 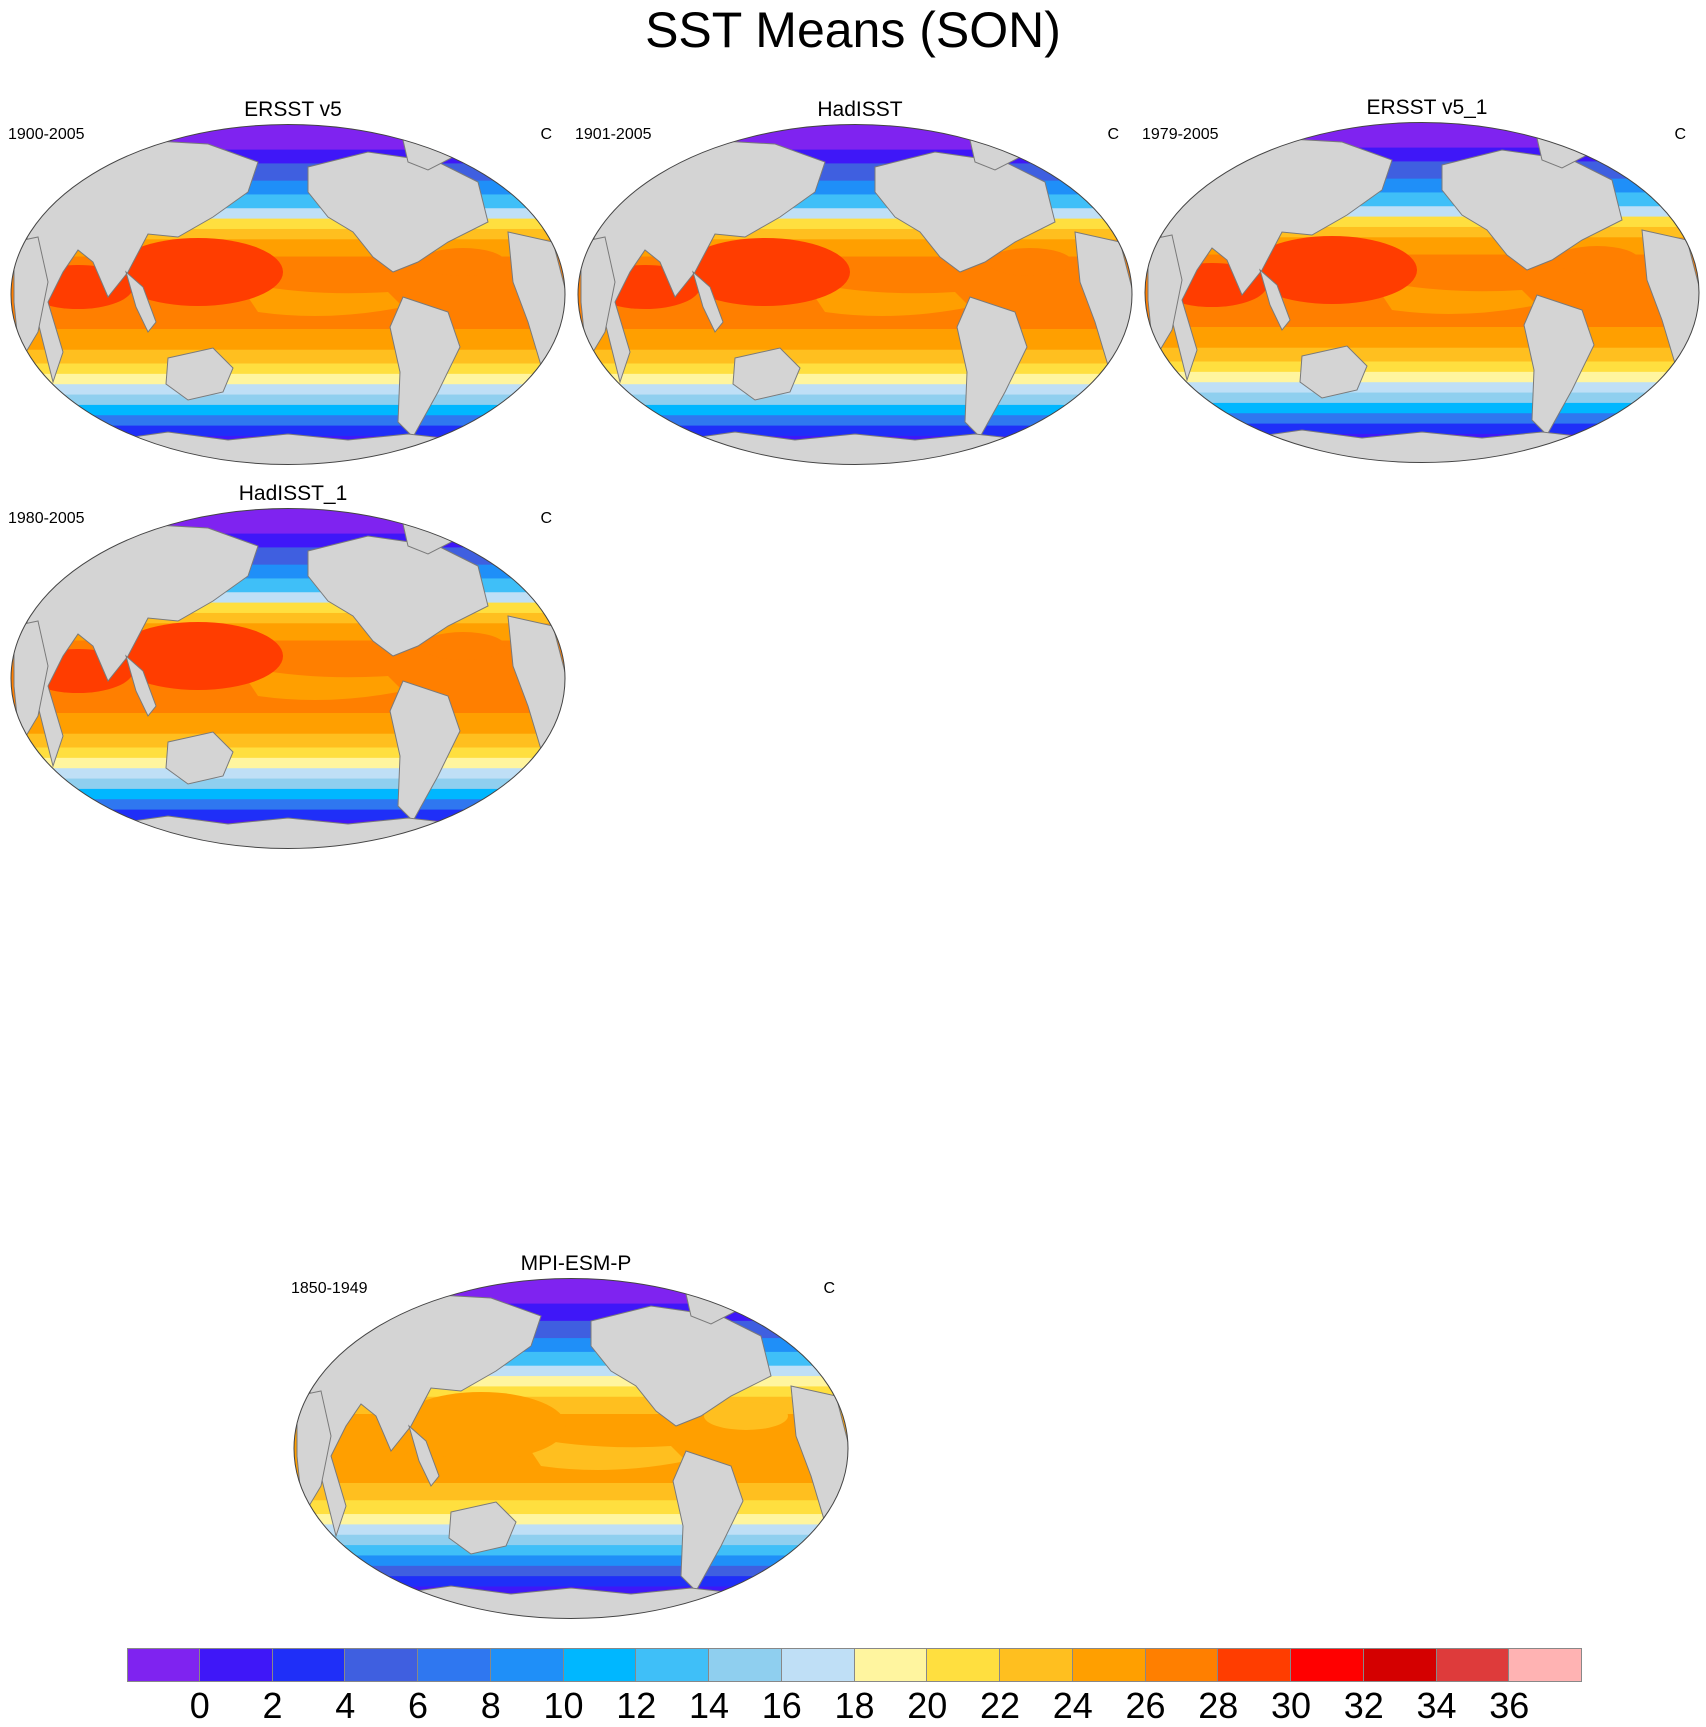 I want to click on figure-title: SST Means (SON), so click(x=853, y=30).